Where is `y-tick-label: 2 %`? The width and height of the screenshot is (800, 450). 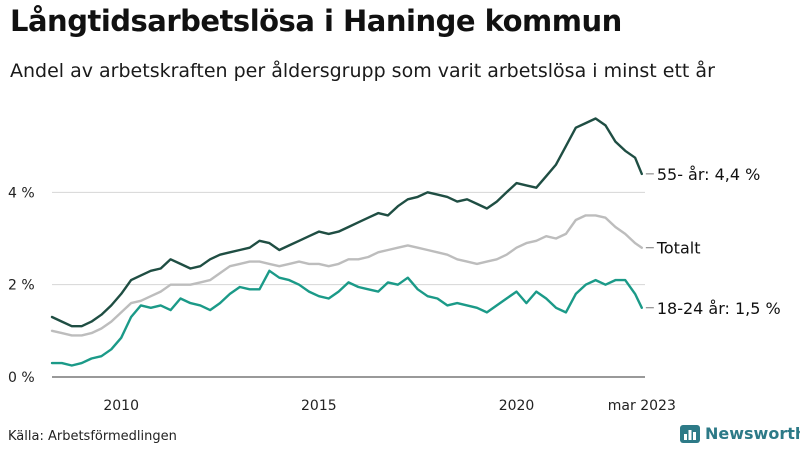 y-tick-label: 2 % is located at coordinates (21, 286).